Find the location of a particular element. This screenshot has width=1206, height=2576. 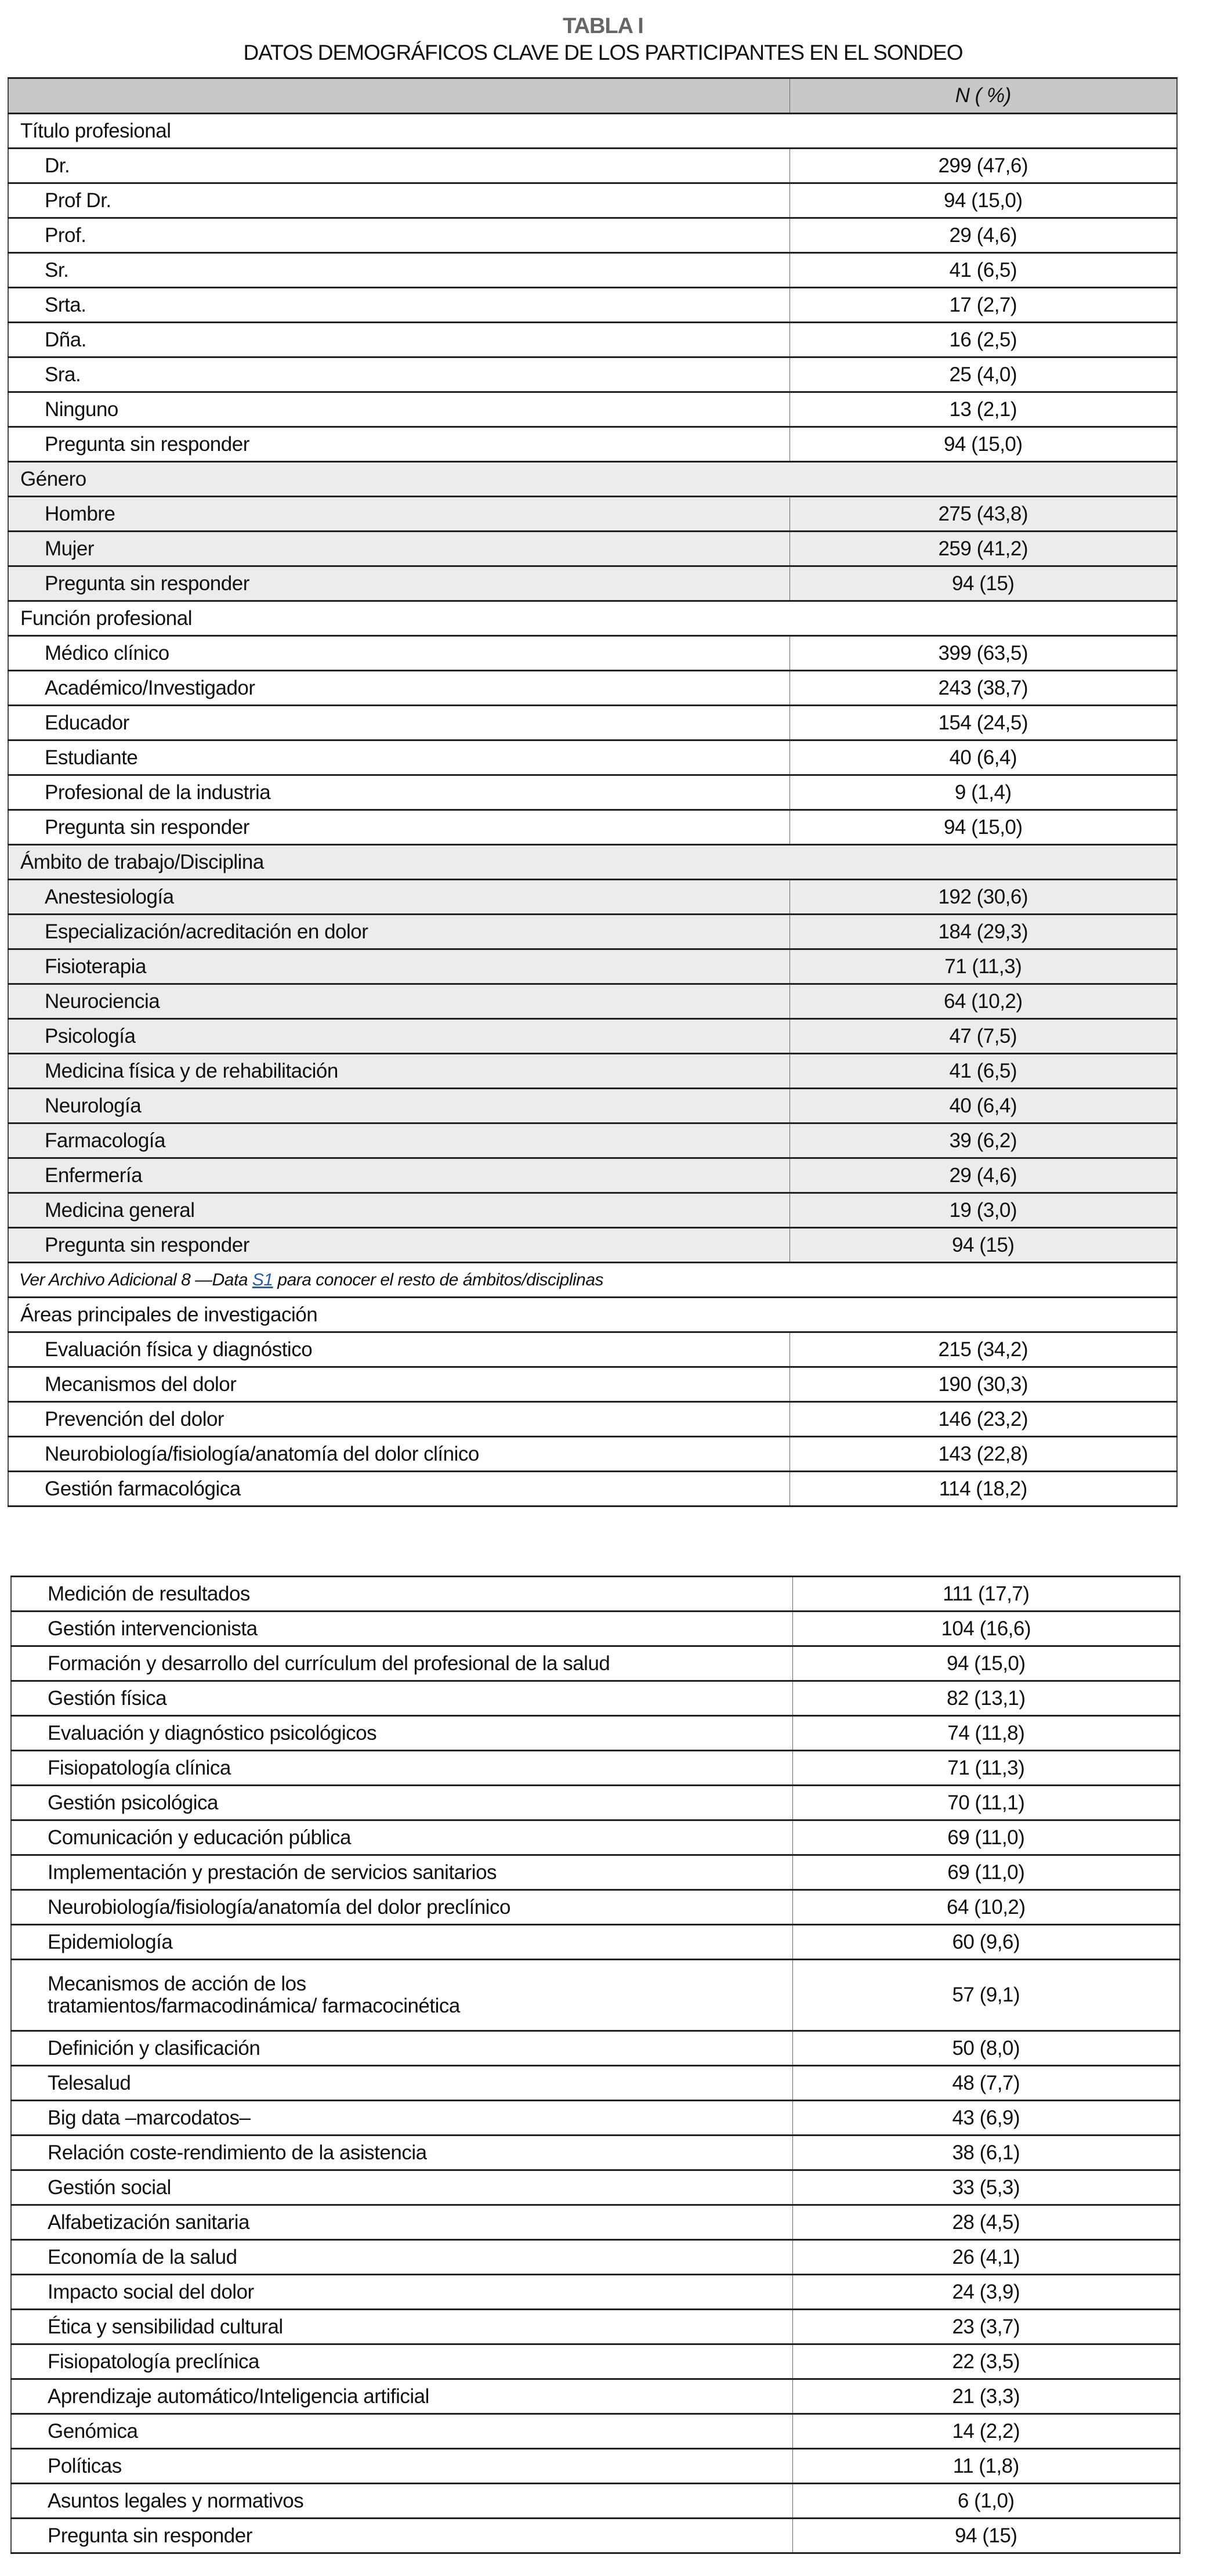

row-value: 94 (15) is located at coordinates (983, 583).